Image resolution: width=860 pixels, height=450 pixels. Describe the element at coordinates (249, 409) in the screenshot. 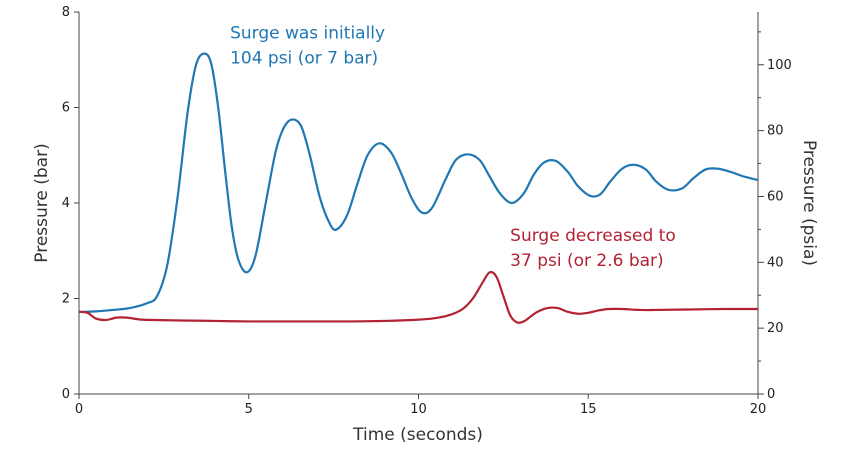

I see `x-tick-label: 5` at that location.